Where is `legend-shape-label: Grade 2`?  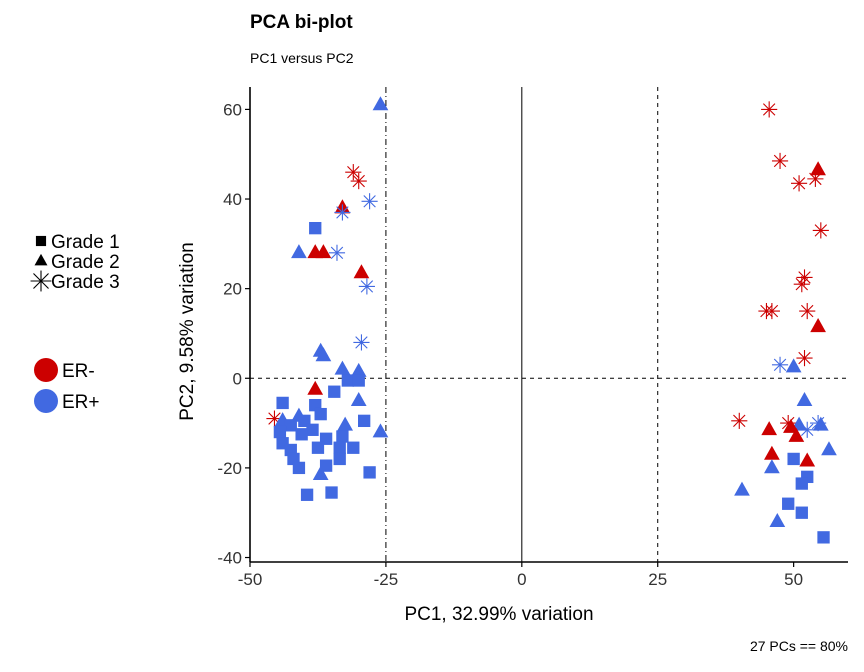
legend-shape-label: Grade 2 is located at coordinates (85, 262).